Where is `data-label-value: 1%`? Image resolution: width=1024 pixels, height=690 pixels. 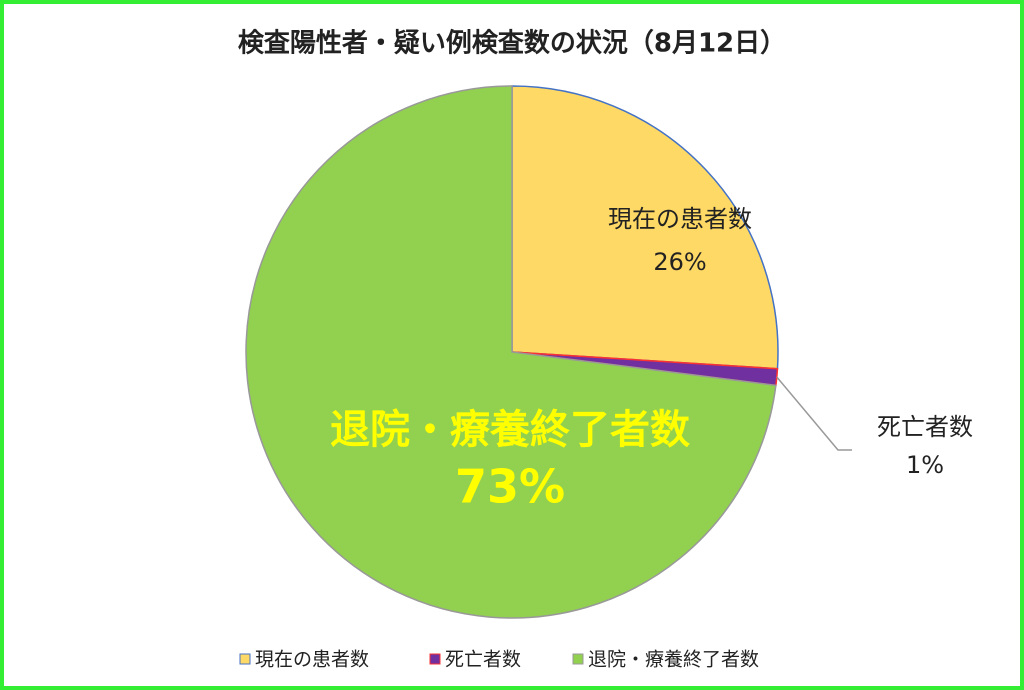
data-label-value: 1% is located at coordinates (925, 465).